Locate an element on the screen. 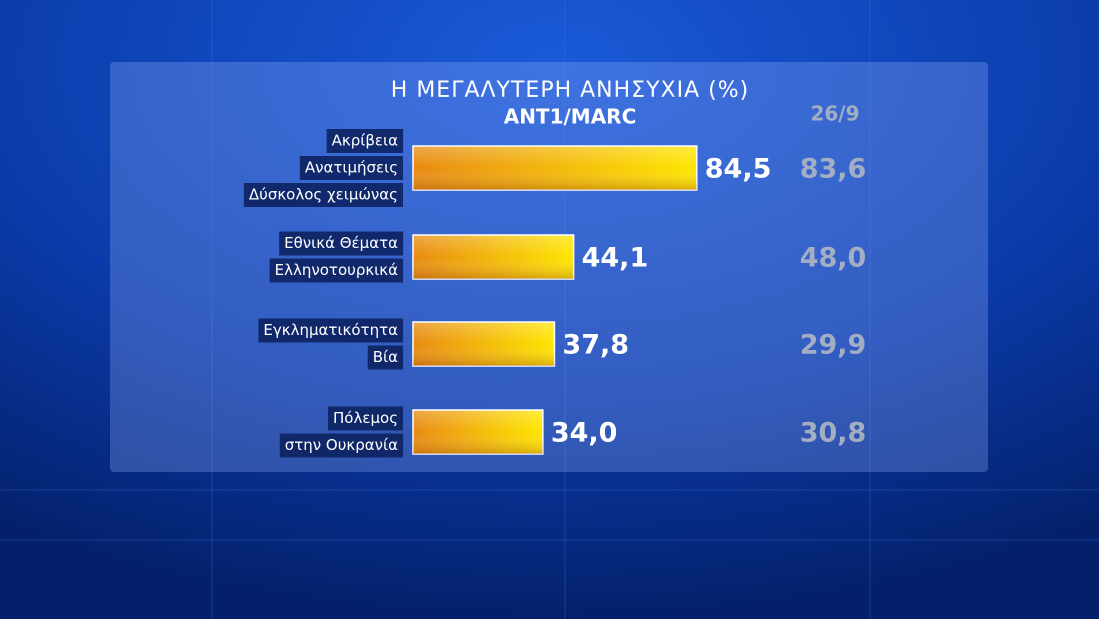  category-label: Ακρίβεια is located at coordinates (365, 141).